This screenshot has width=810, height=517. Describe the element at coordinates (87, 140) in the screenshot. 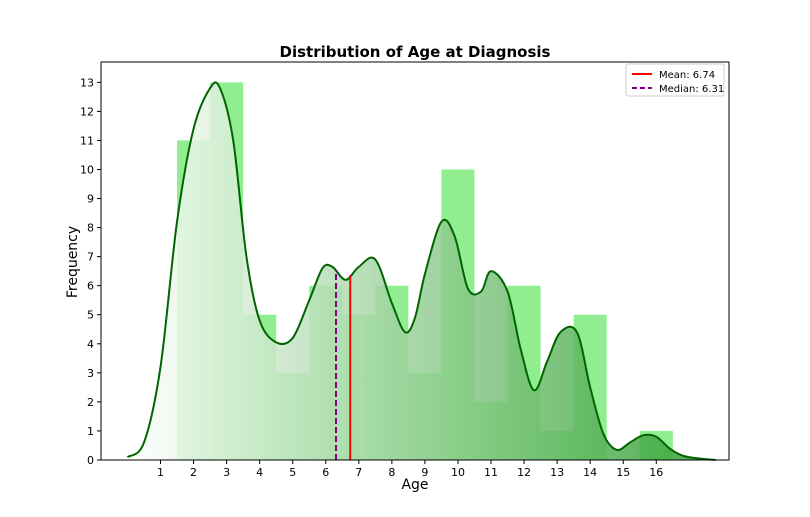

I see `y-tick-label: 11` at that location.